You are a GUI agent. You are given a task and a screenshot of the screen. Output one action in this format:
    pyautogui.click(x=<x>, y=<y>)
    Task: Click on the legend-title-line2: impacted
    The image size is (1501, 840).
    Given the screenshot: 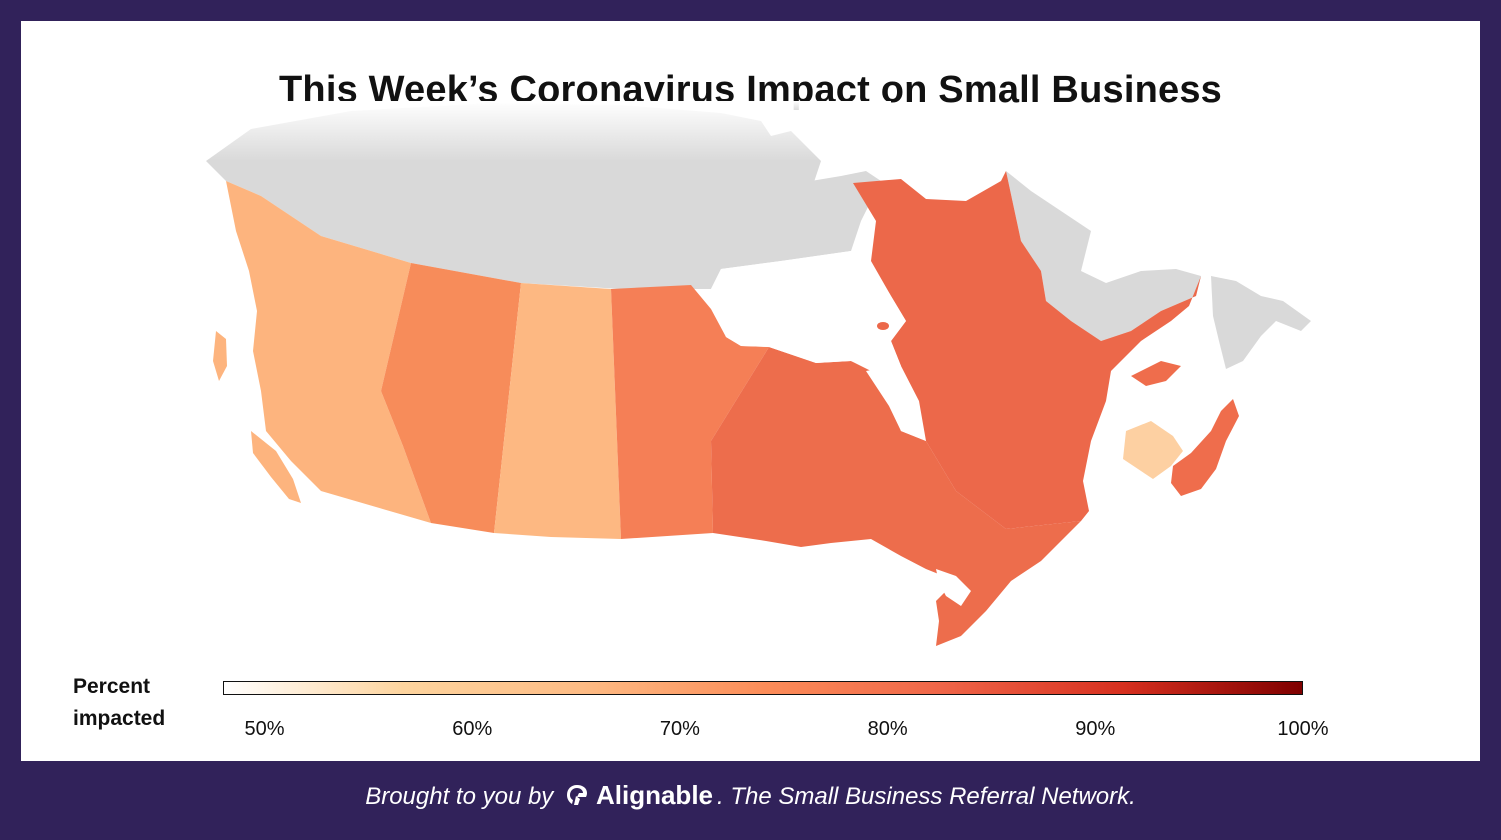 What is the action you would take?
    pyautogui.click(x=119, y=718)
    